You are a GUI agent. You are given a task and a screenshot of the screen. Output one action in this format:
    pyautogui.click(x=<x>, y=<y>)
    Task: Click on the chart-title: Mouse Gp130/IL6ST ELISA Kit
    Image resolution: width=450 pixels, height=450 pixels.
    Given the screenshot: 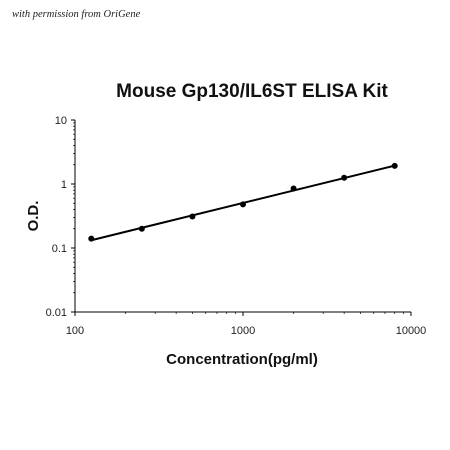 What is the action you would take?
    pyautogui.click(x=252, y=91)
    